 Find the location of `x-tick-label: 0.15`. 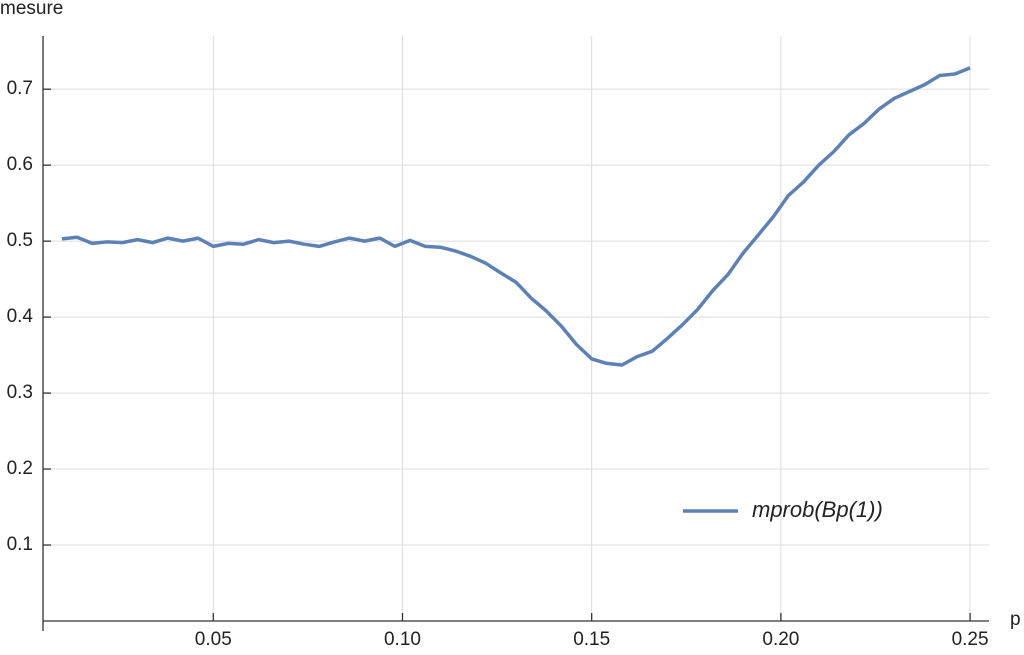

x-tick-label: 0.15 is located at coordinates (591, 639).